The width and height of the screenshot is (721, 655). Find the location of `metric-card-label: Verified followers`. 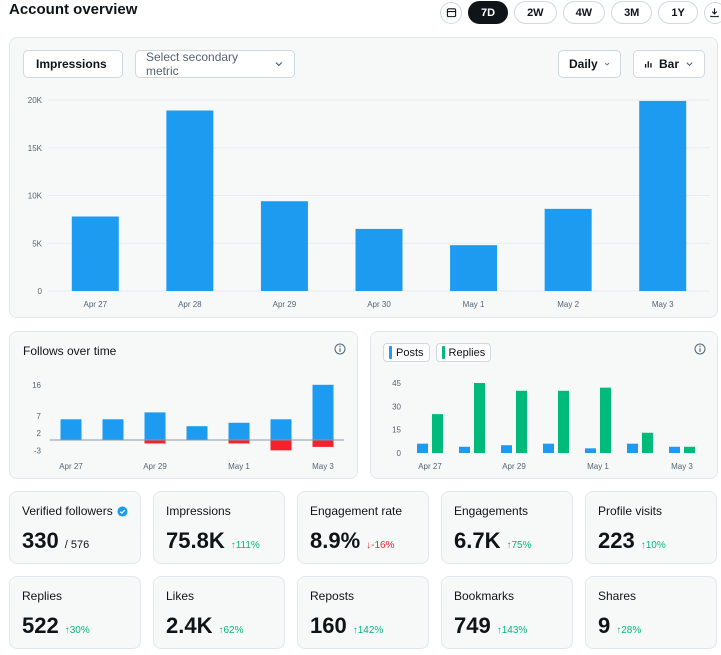

metric-card-label: Verified followers is located at coordinates (75, 511).